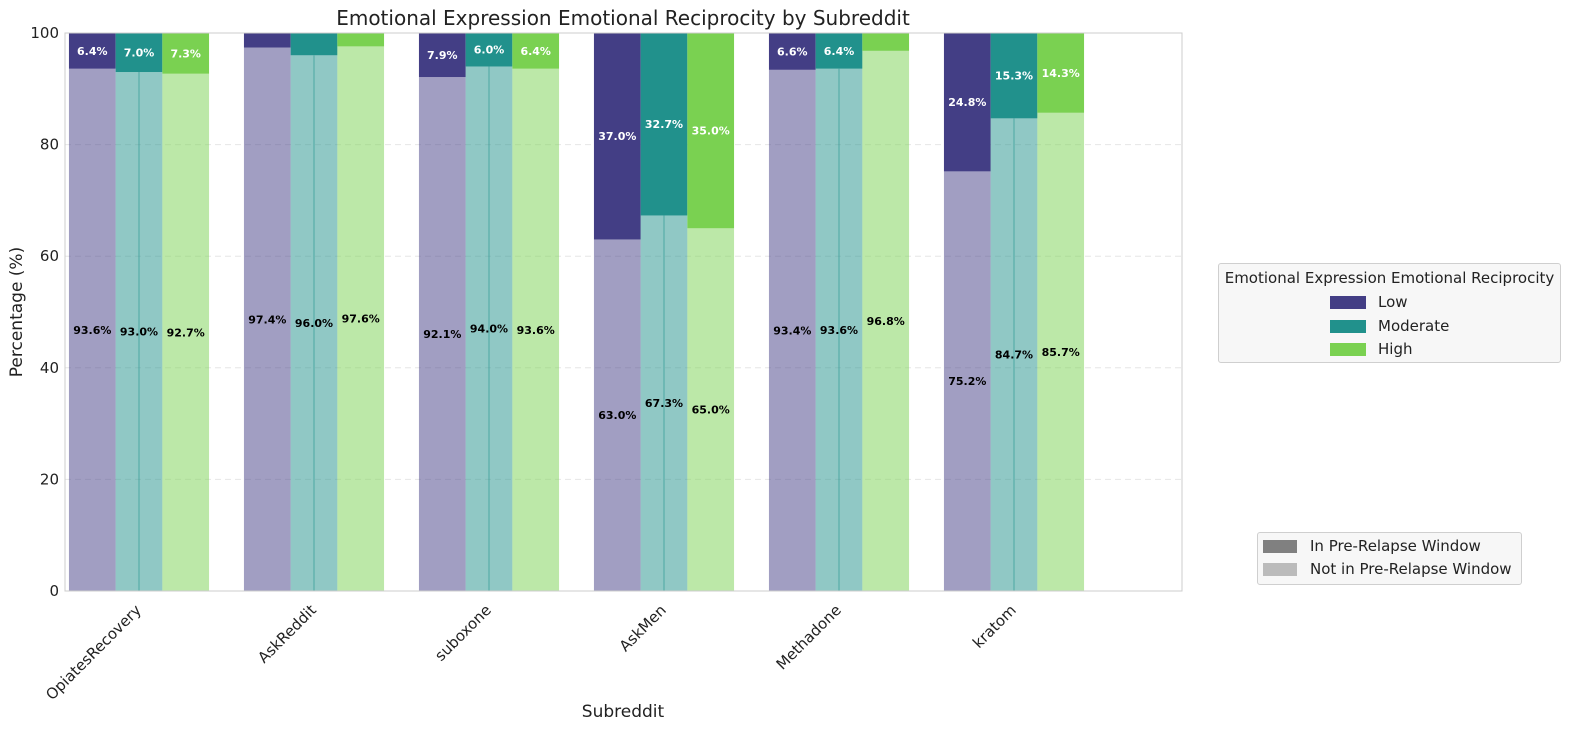 Image resolution: width=1573 pixels, height=732 pixels. I want to click on data-label-not-in-window: 96.8%, so click(886, 321).